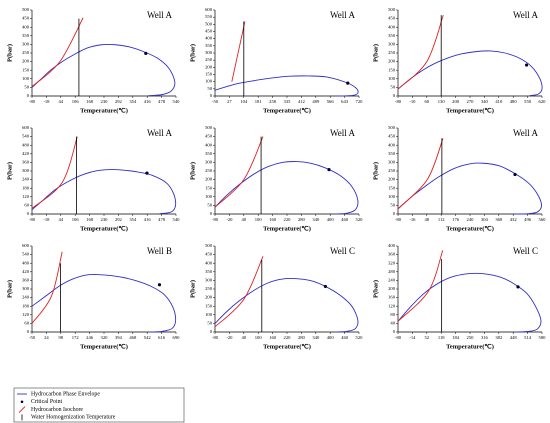 Image resolution: width=550 pixels, height=423 pixels. What do you see at coordinates (46, 337) in the screenshot?
I see `x-tick-label: 24` at bounding box center [46, 337].